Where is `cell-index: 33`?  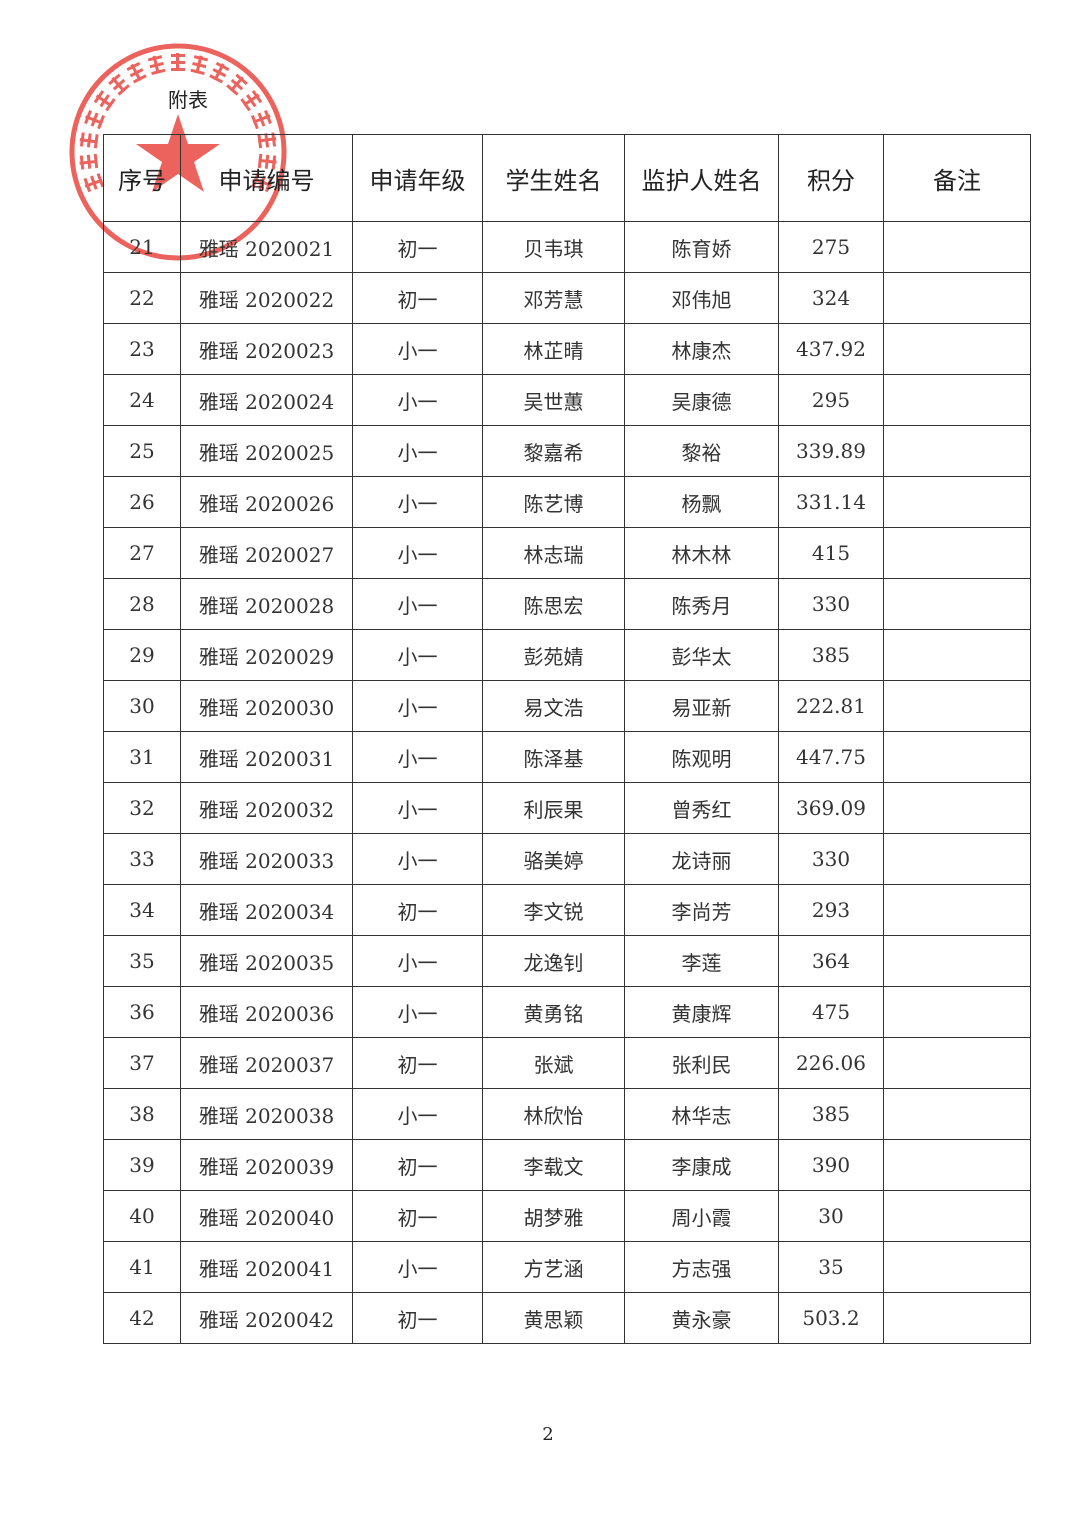
cell-index: 33 is located at coordinates (142, 859).